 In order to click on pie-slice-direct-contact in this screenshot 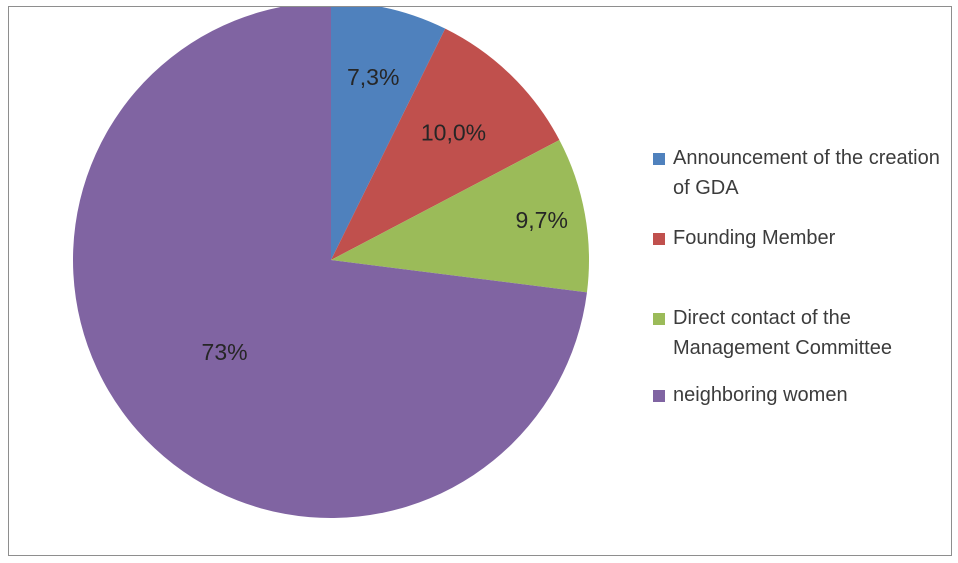, I will do `click(460, 216)`.